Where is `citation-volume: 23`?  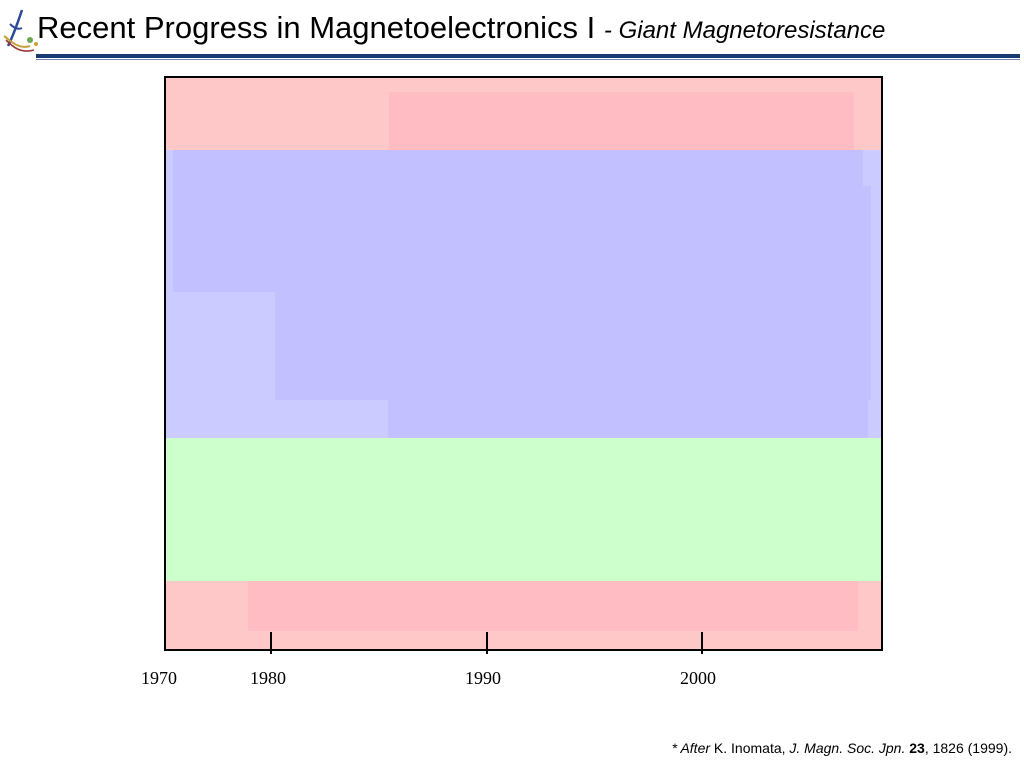 citation-volume: 23 is located at coordinates (917, 748).